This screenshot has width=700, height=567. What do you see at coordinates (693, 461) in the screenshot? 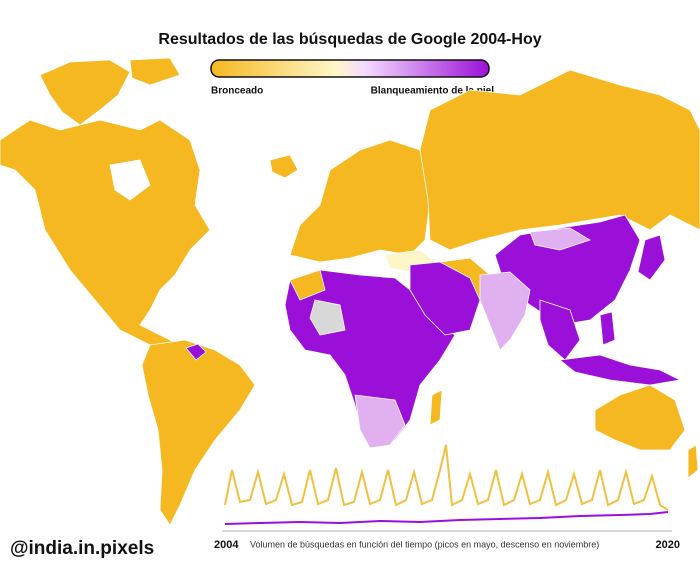
I see `new-zealand` at bounding box center [693, 461].